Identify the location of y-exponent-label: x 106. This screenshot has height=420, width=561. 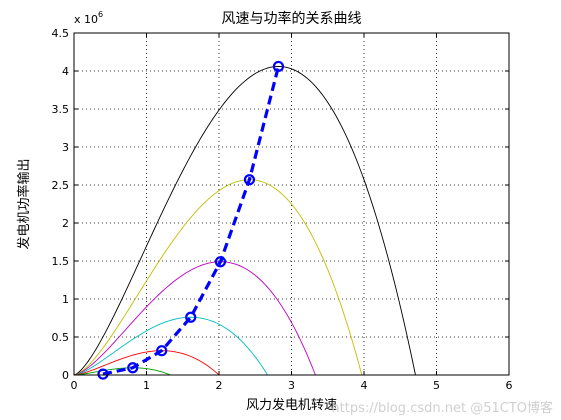
(88, 18).